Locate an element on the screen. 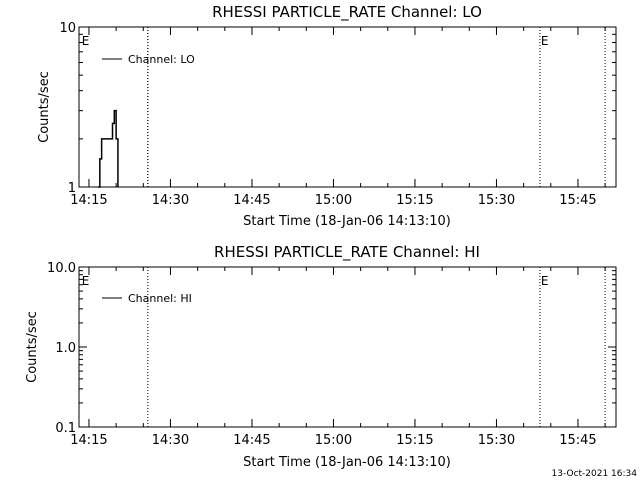 Image resolution: width=640 pixels, height=480 pixels. panel-lo-series-line is located at coordinates (108, 148).